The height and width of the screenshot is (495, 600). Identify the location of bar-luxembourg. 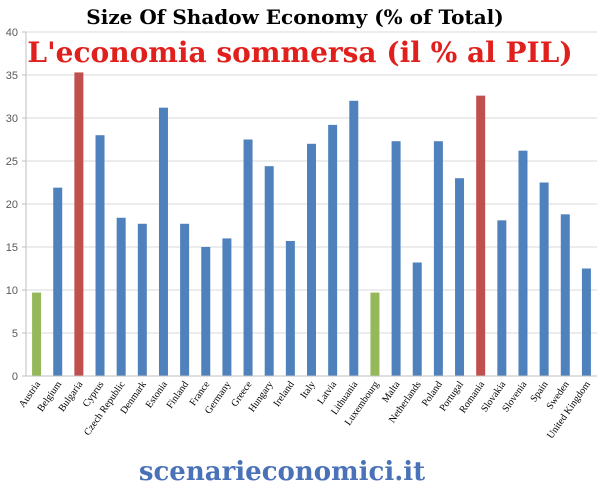
(375, 334).